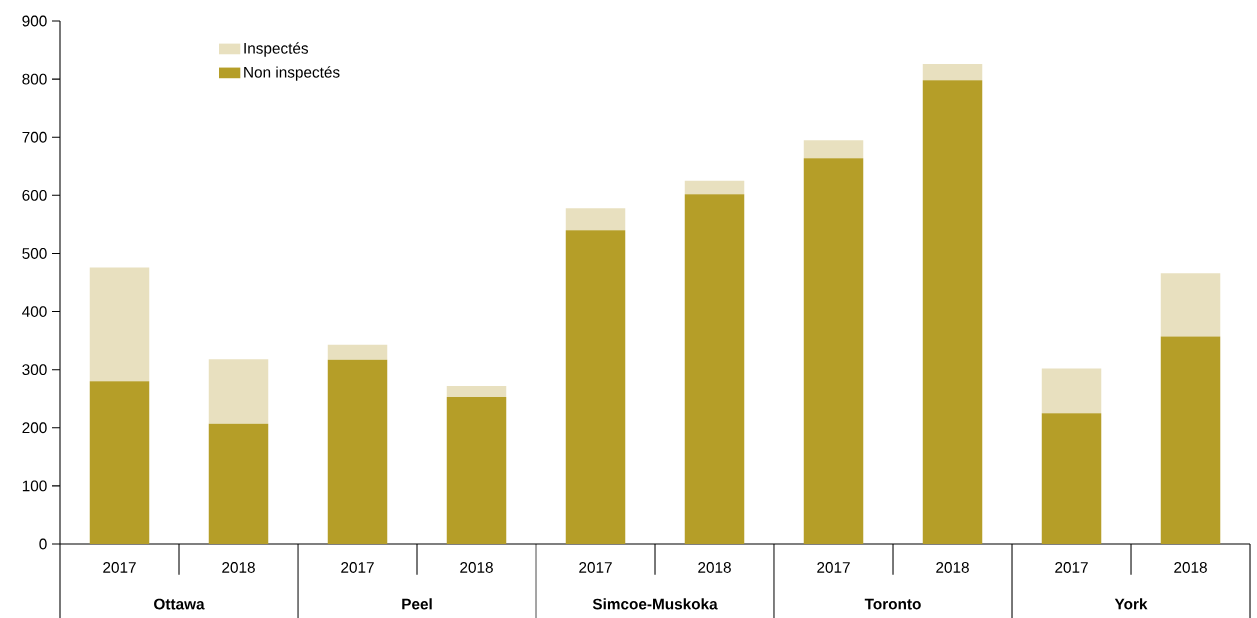  What do you see at coordinates (417, 604) in the screenshot?
I see `text: Peel` at bounding box center [417, 604].